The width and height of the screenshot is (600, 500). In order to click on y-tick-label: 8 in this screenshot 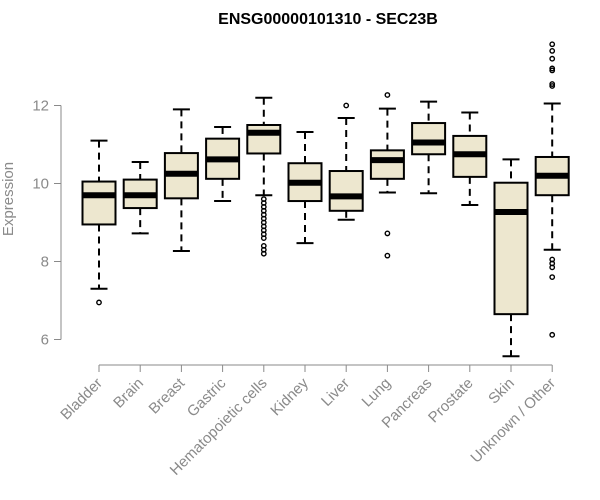, I will do `click(45, 262)`.